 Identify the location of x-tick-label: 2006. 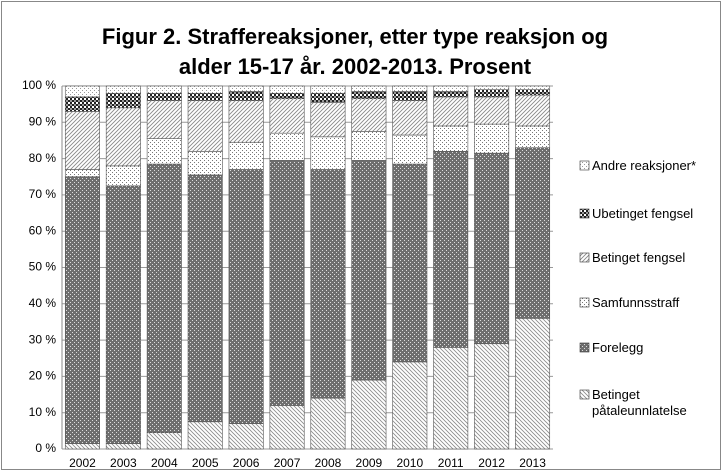
(246, 463).